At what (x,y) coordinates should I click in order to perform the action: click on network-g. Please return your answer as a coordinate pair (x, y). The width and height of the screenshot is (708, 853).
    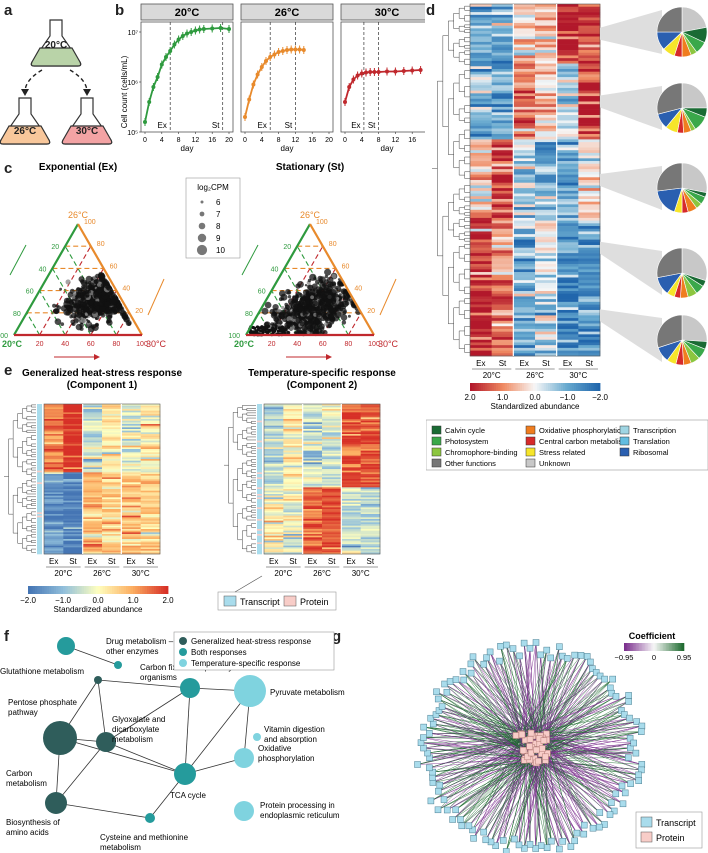
    Looking at the image, I should click on (530, 746).